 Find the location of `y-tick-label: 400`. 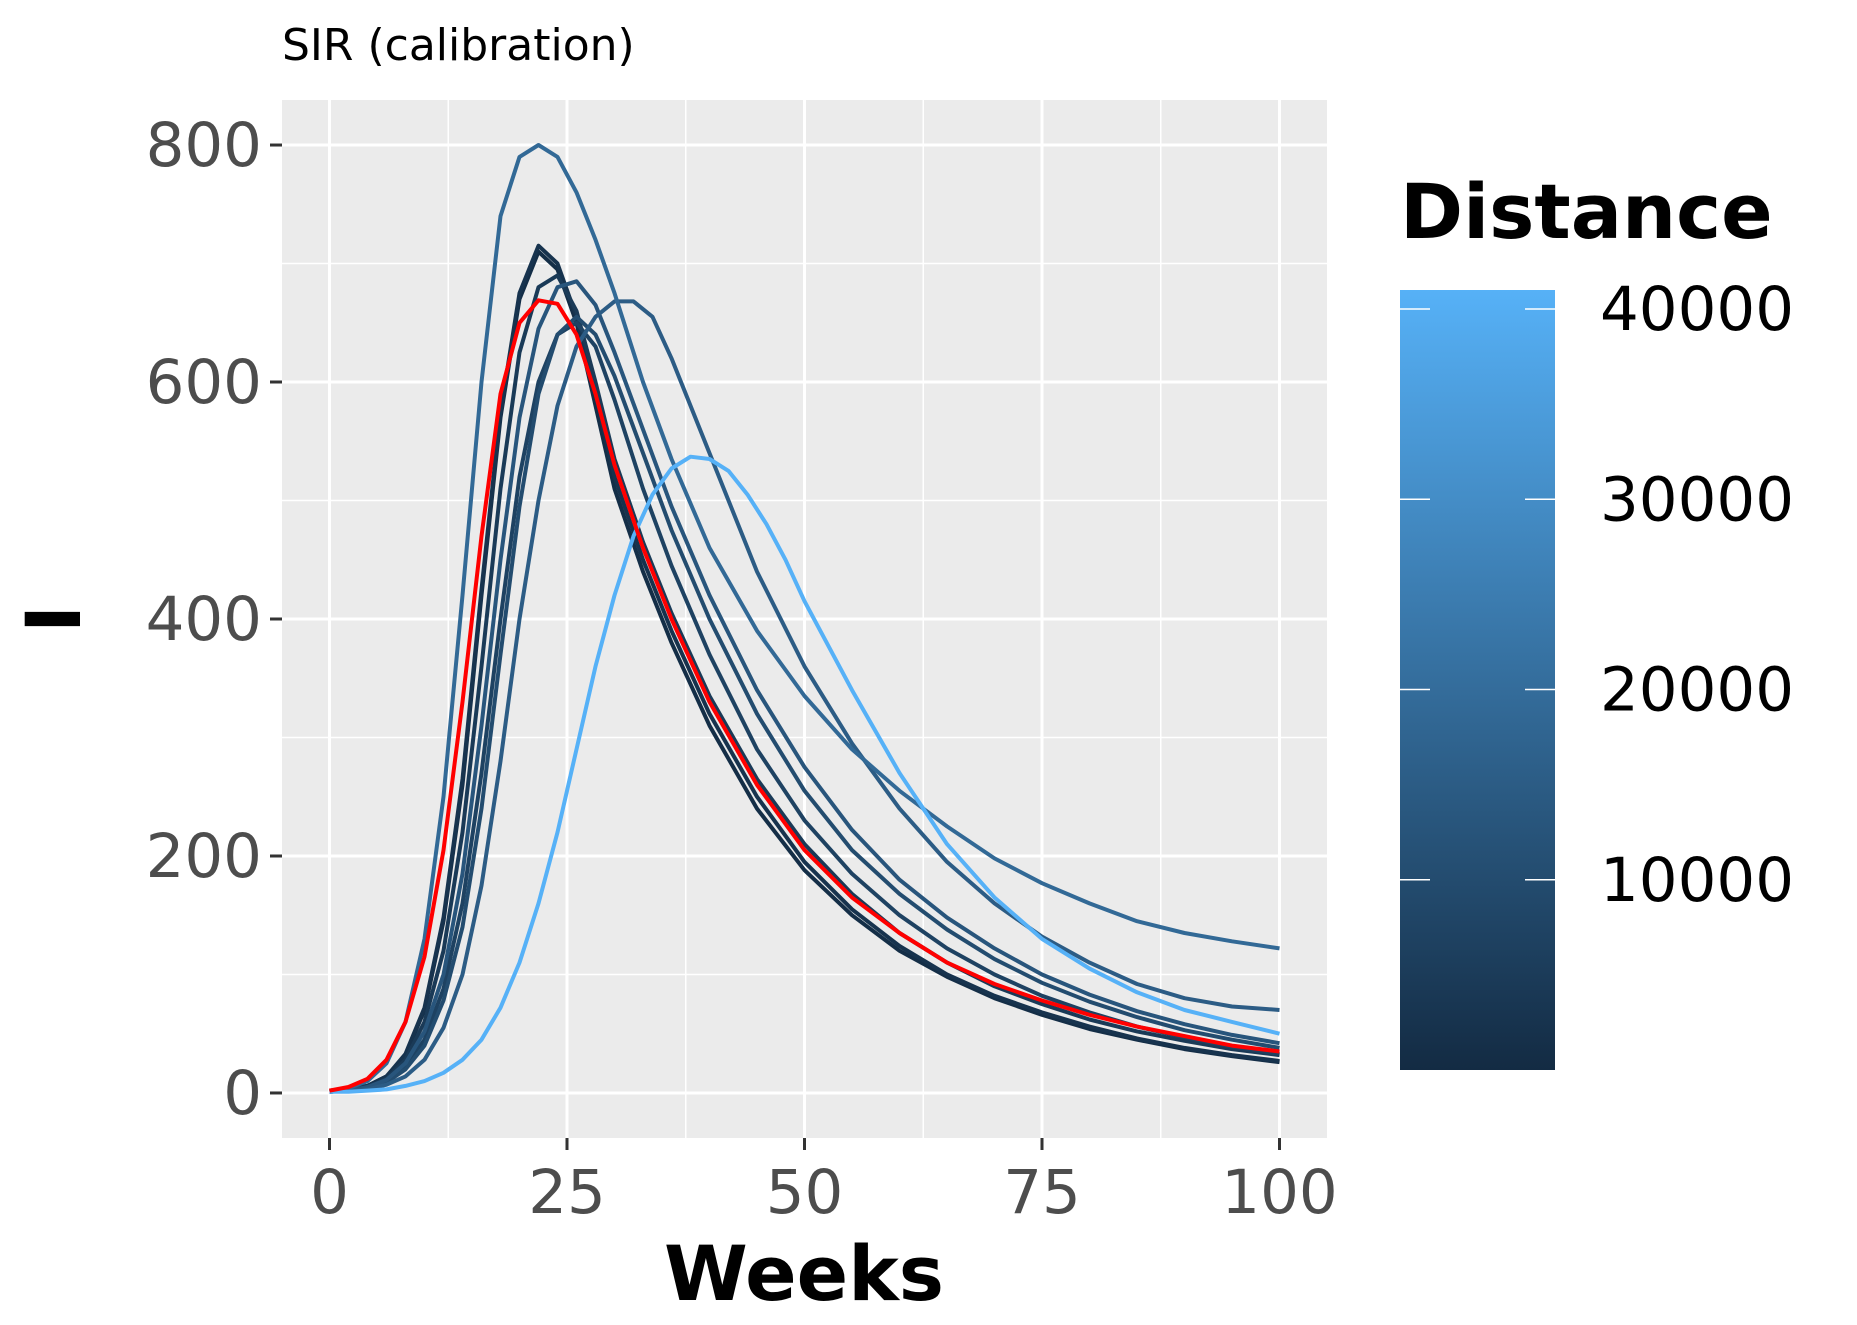

y-tick-label: 400 is located at coordinates (204, 619).